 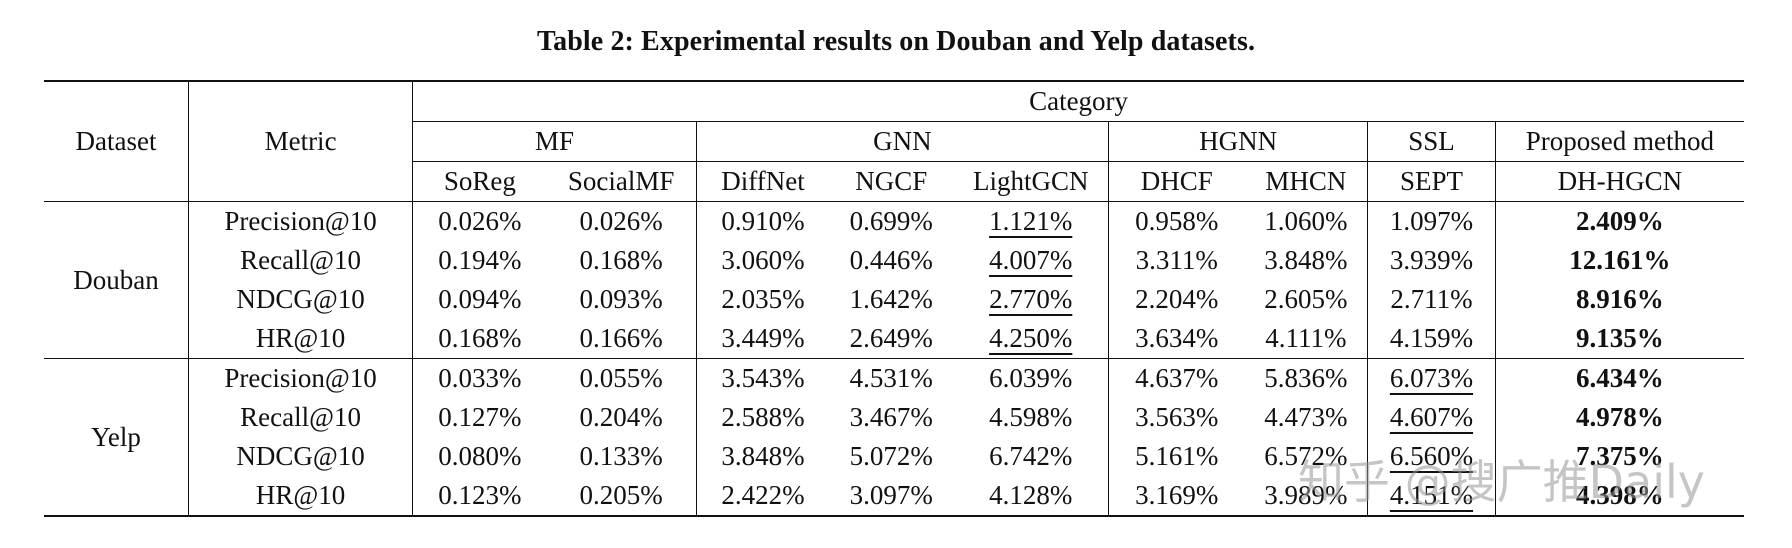 What do you see at coordinates (1177, 456) in the screenshot?
I see `table-cell: 5.161%` at bounding box center [1177, 456].